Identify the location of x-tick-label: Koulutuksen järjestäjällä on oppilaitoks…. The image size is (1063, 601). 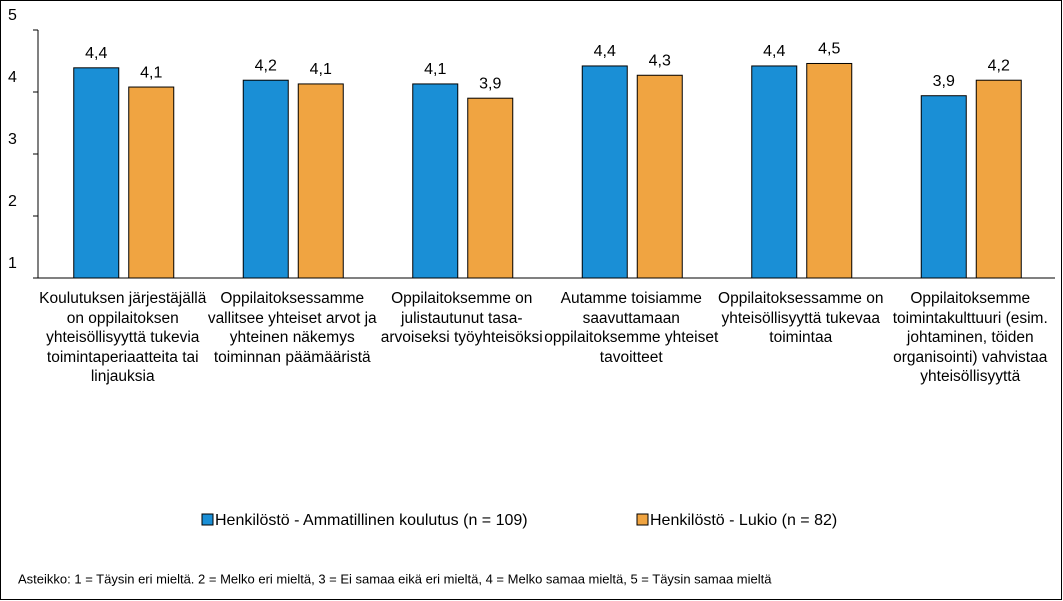
(123, 337).